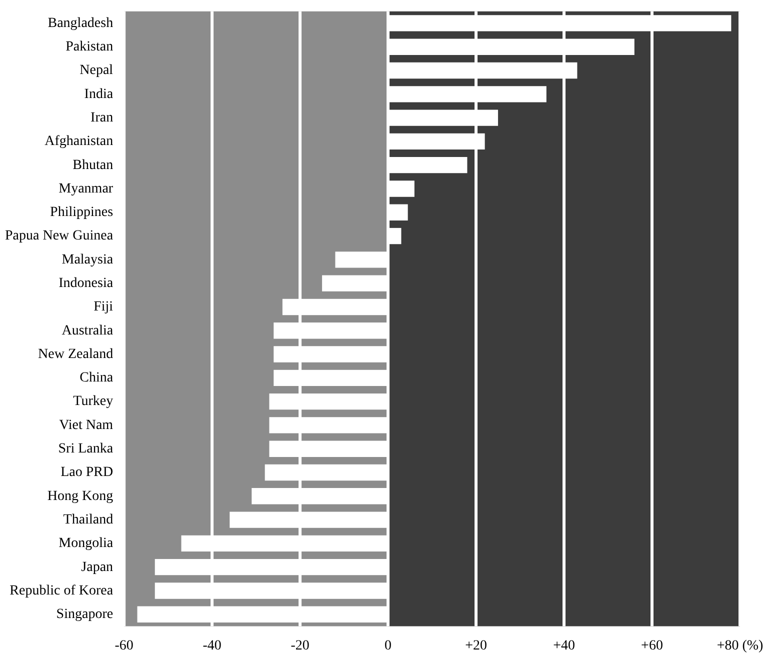  Describe the element at coordinates (62, 590) in the screenshot. I see `y-tick-label: Republic of Korea` at that location.